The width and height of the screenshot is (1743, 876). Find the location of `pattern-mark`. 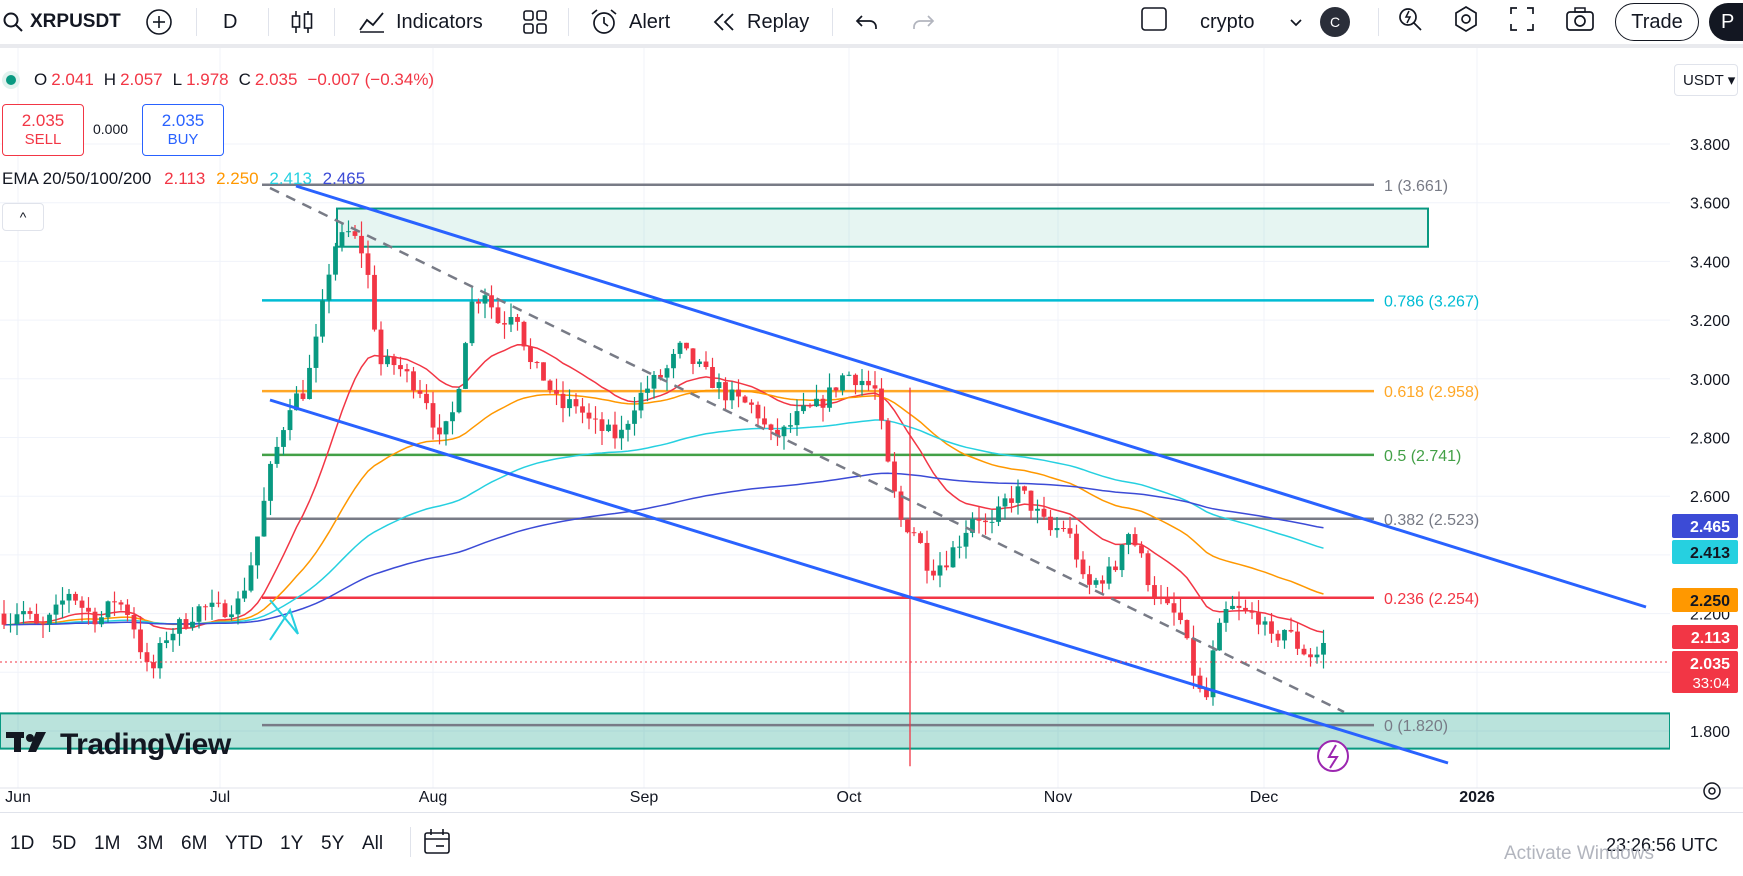

pattern-mark is located at coordinates (284, 624).